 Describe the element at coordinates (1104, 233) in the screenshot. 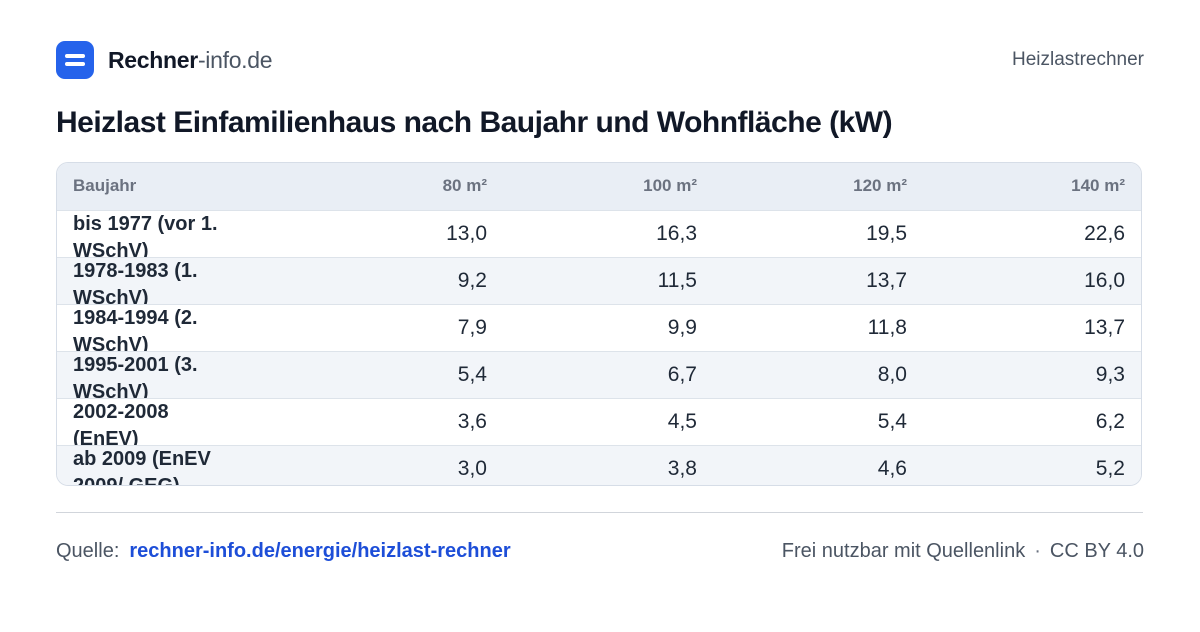

I see `table-cell: 22,6` at that location.